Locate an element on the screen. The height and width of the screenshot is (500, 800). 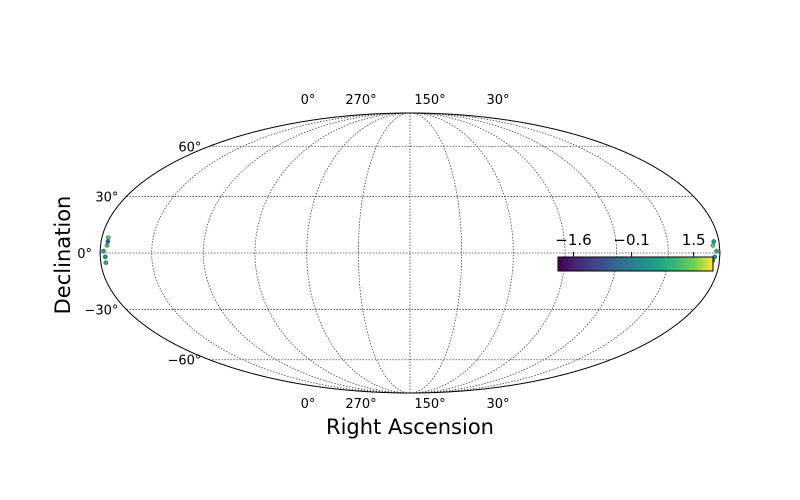
top-tick-label-0: 0° is located at coordinates (308, 100).